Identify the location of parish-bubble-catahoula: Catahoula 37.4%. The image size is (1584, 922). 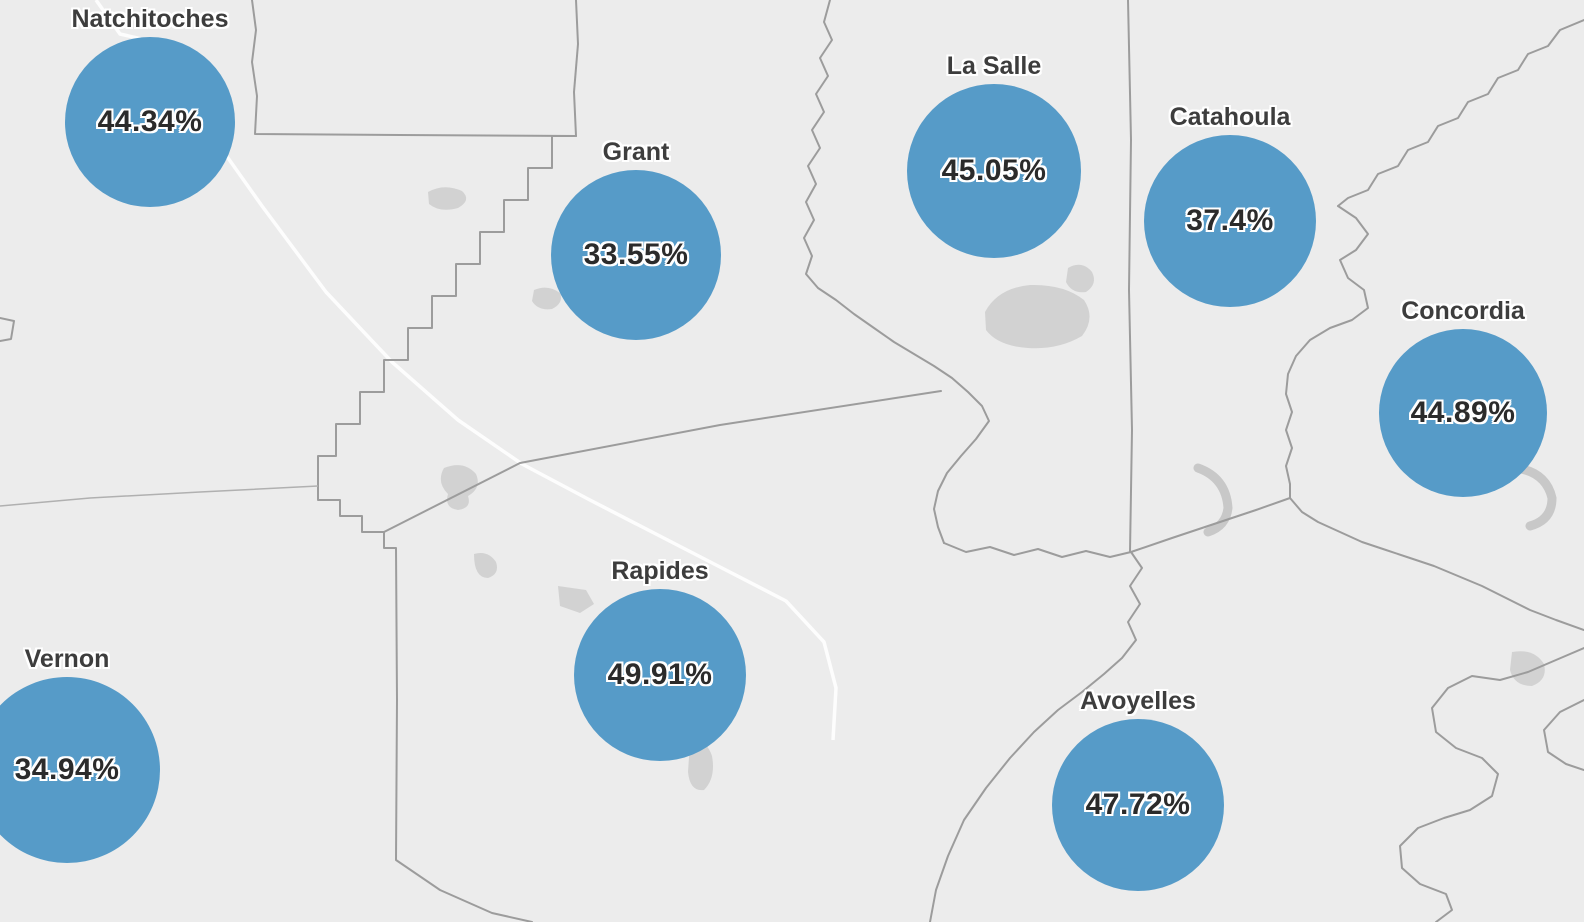
(1230, 205).